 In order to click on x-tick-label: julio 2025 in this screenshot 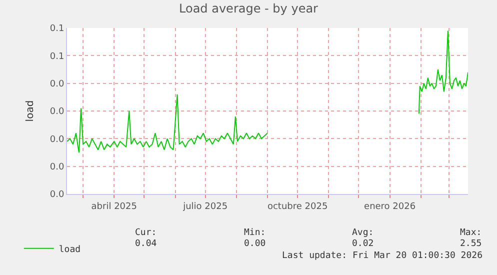, I will do `click(205, 207)`.